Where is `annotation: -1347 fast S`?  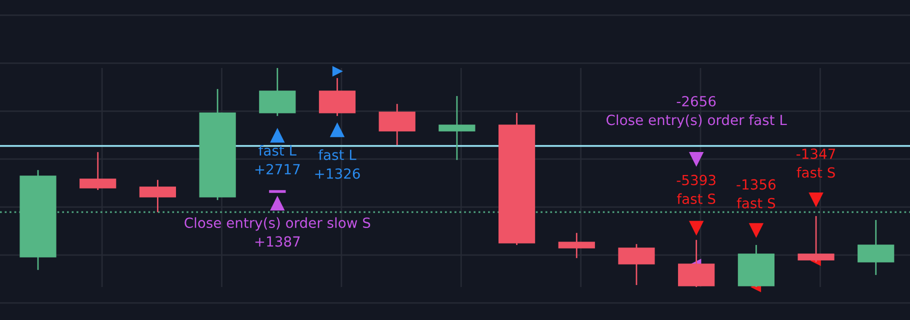 annotation: -1347 fast S is located at coordinates (816, 163).